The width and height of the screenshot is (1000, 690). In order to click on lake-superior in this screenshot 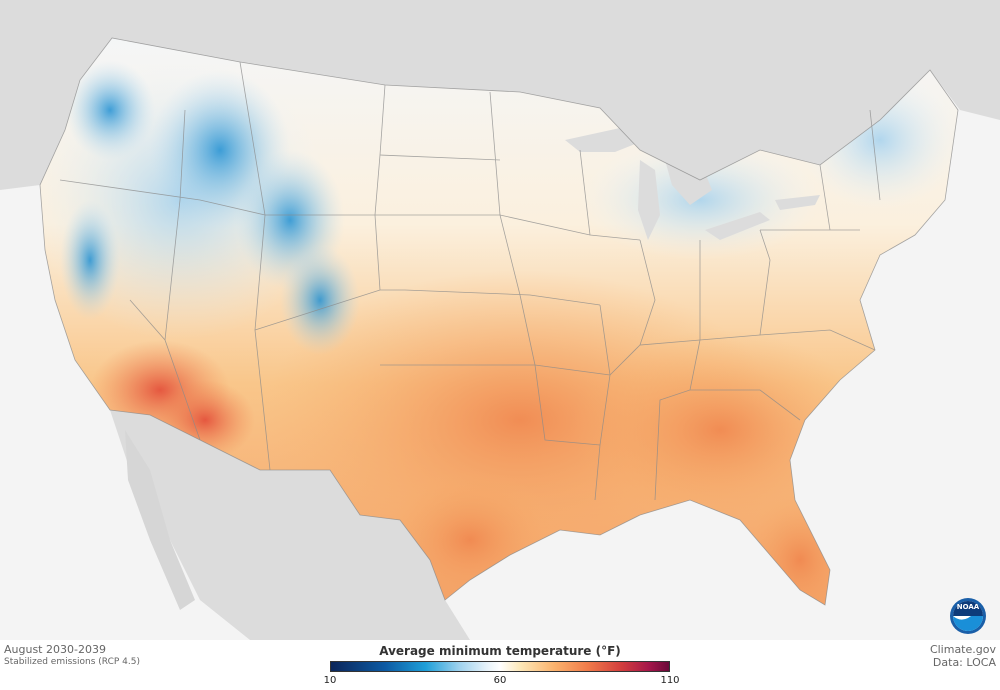, I will do `click(607, 140)`.